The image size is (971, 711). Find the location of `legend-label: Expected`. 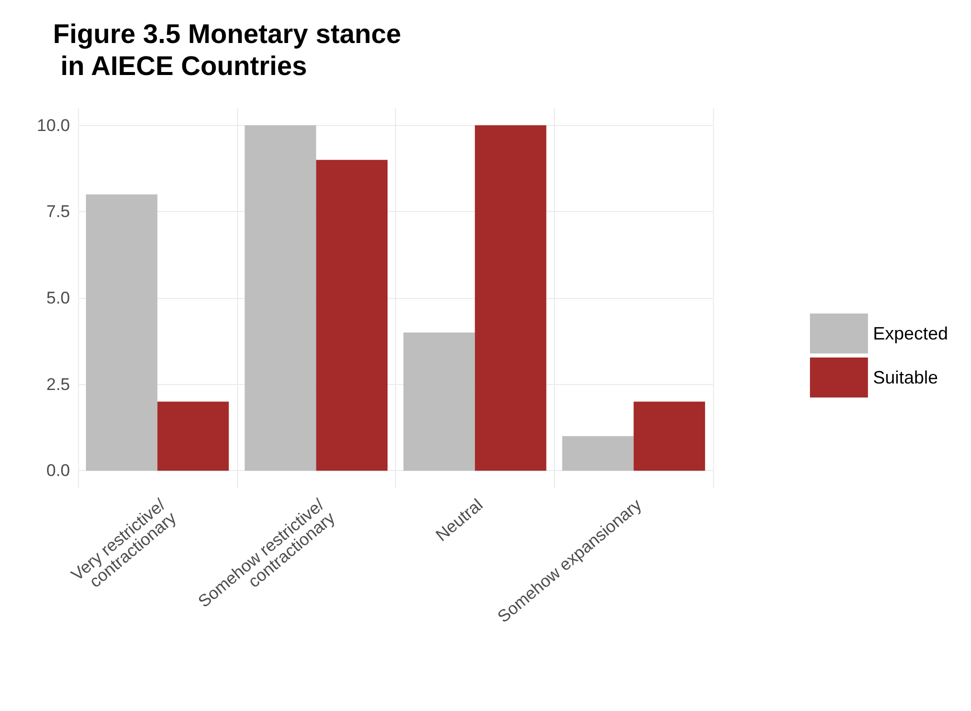

legend-label: Expected is located at coordinates (910, 334).